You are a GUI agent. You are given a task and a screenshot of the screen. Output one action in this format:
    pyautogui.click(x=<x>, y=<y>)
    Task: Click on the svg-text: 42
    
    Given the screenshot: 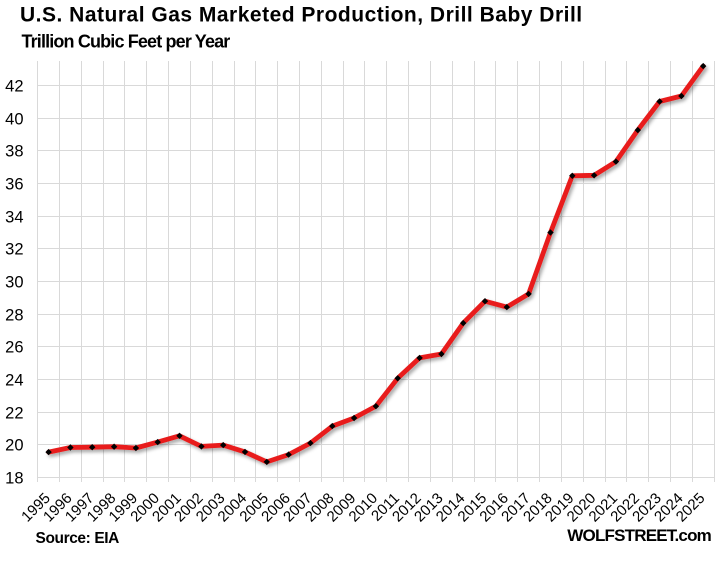 What is the action you would take?
    pyautogui.click(x=14, y=87)
    